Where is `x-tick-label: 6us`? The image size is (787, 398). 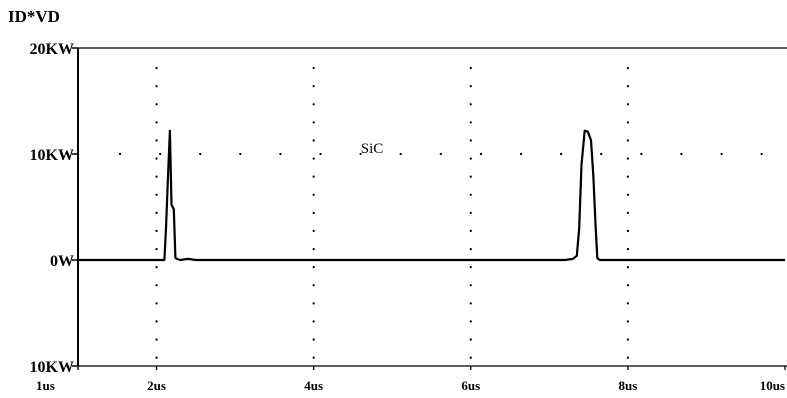 x-tick-label: 6us is located at coordinates (470, 385).